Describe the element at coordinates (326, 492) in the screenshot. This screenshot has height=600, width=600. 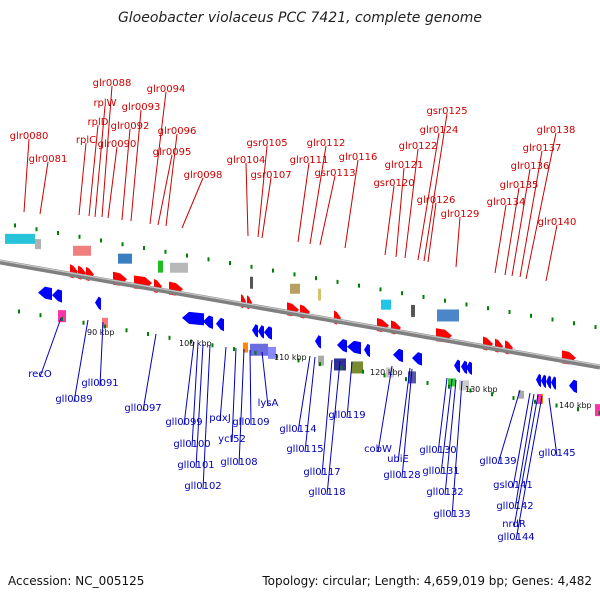
I see `gene-label: gll0118` at that location.